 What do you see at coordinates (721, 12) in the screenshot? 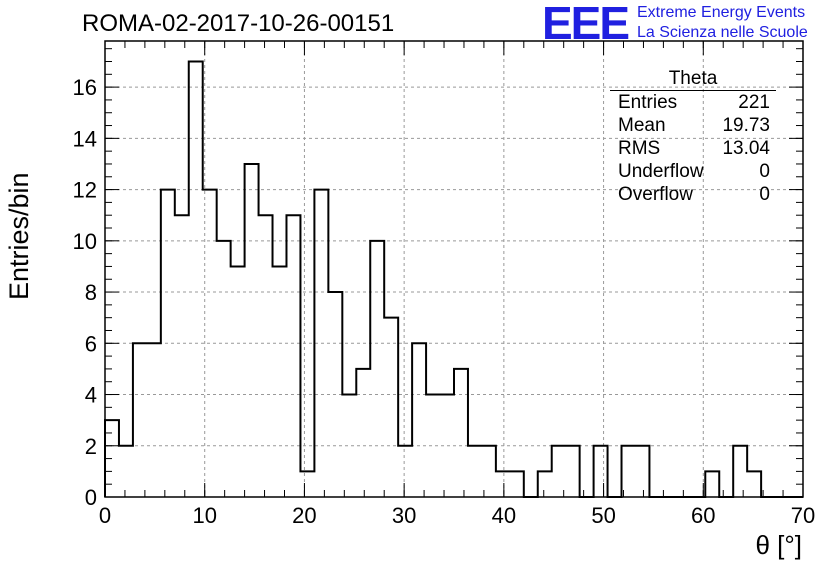
I see `logo-line-1: Extreme Energy Events` at bounding box center [721, 12].